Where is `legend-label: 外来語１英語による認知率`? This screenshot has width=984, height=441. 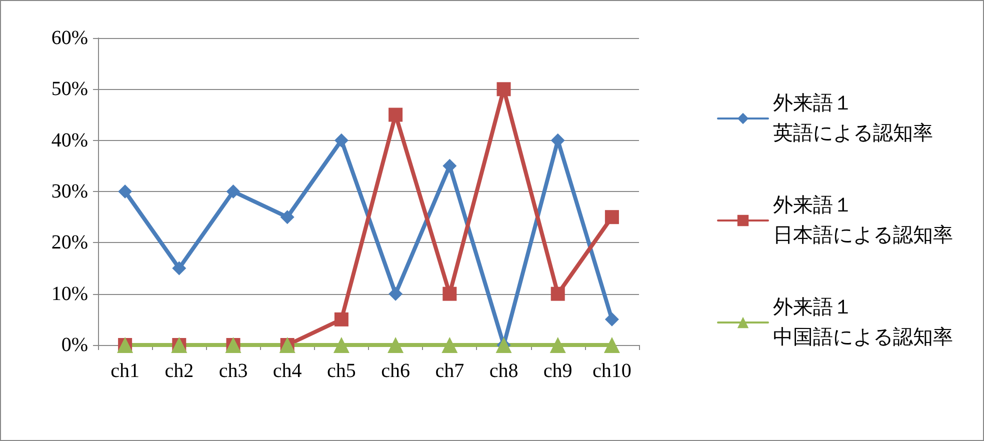
legend-label: 外来語１英語による認知率 is located at coordinates (853, 118).